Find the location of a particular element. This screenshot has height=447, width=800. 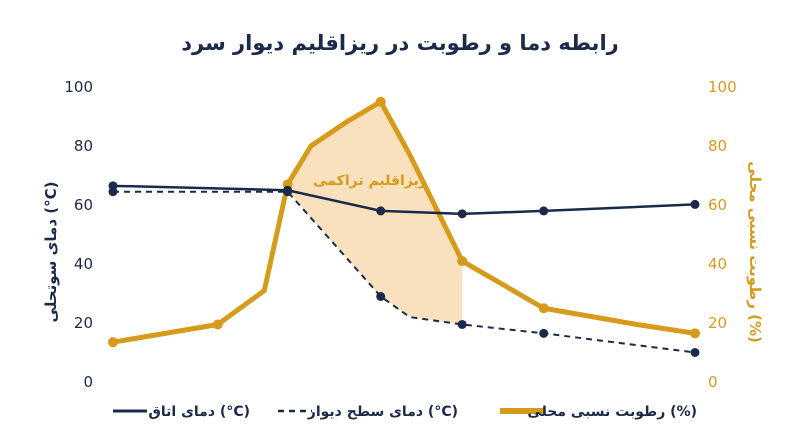

condensation-zone-label: ریزاقلیم تراکمی is located at coordinates (370, 181).